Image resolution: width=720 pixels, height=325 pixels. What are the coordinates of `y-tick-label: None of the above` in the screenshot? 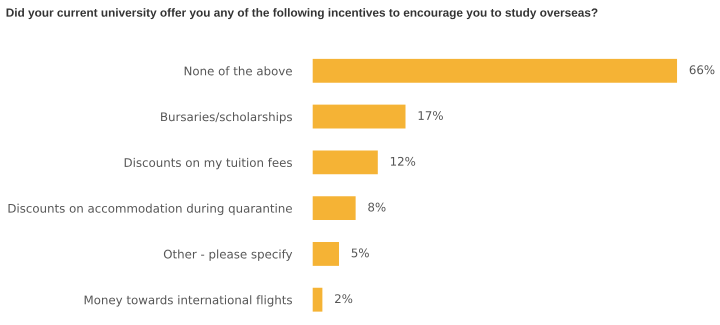 It's located at (238, 71).